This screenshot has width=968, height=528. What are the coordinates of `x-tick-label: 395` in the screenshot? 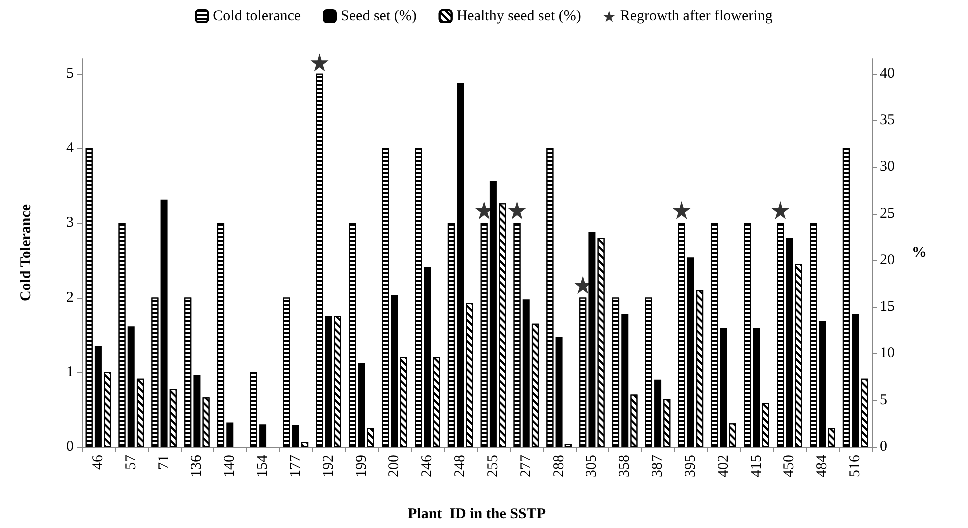 It's located at (690, 466).